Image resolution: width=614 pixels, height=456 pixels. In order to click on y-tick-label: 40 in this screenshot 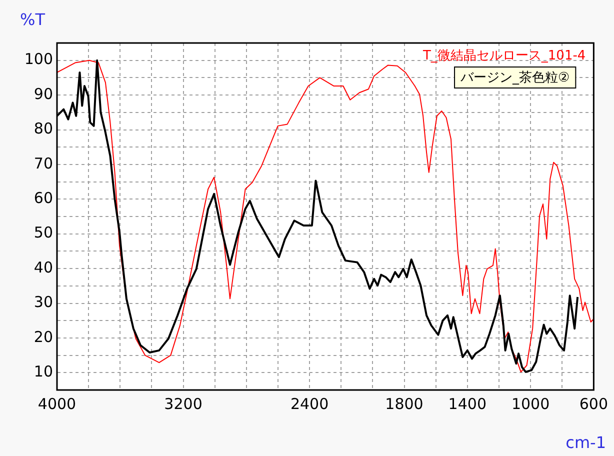, I will do `click(43, 267)`.